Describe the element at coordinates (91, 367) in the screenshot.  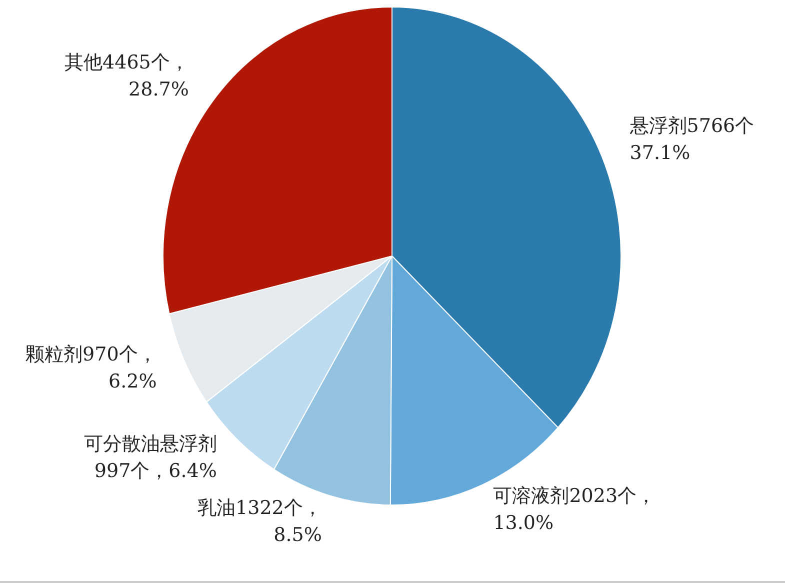
I see `slice-label: 颗粒剂970个， 6.2%` at that location.